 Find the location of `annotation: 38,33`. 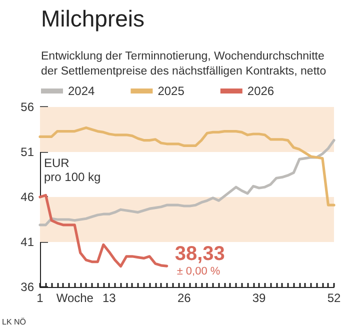

annotation: 38,33 is located at coordinates (199, 254).